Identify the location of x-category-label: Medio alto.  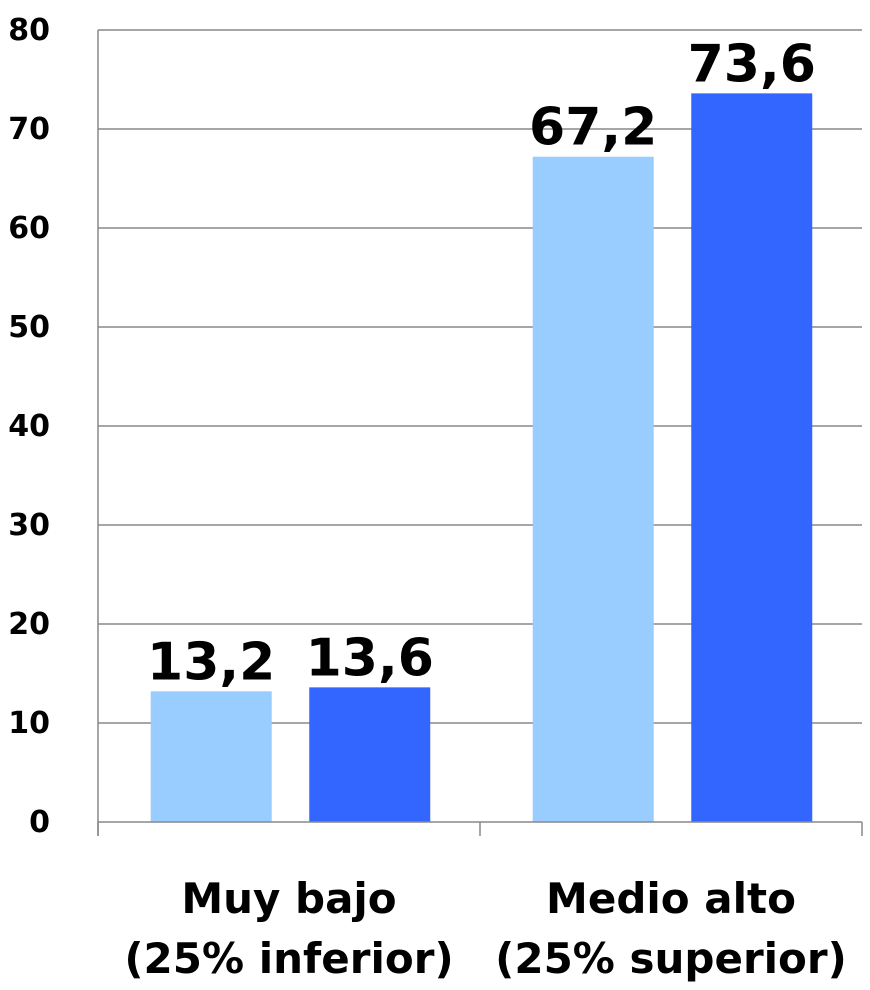
(671, 898).